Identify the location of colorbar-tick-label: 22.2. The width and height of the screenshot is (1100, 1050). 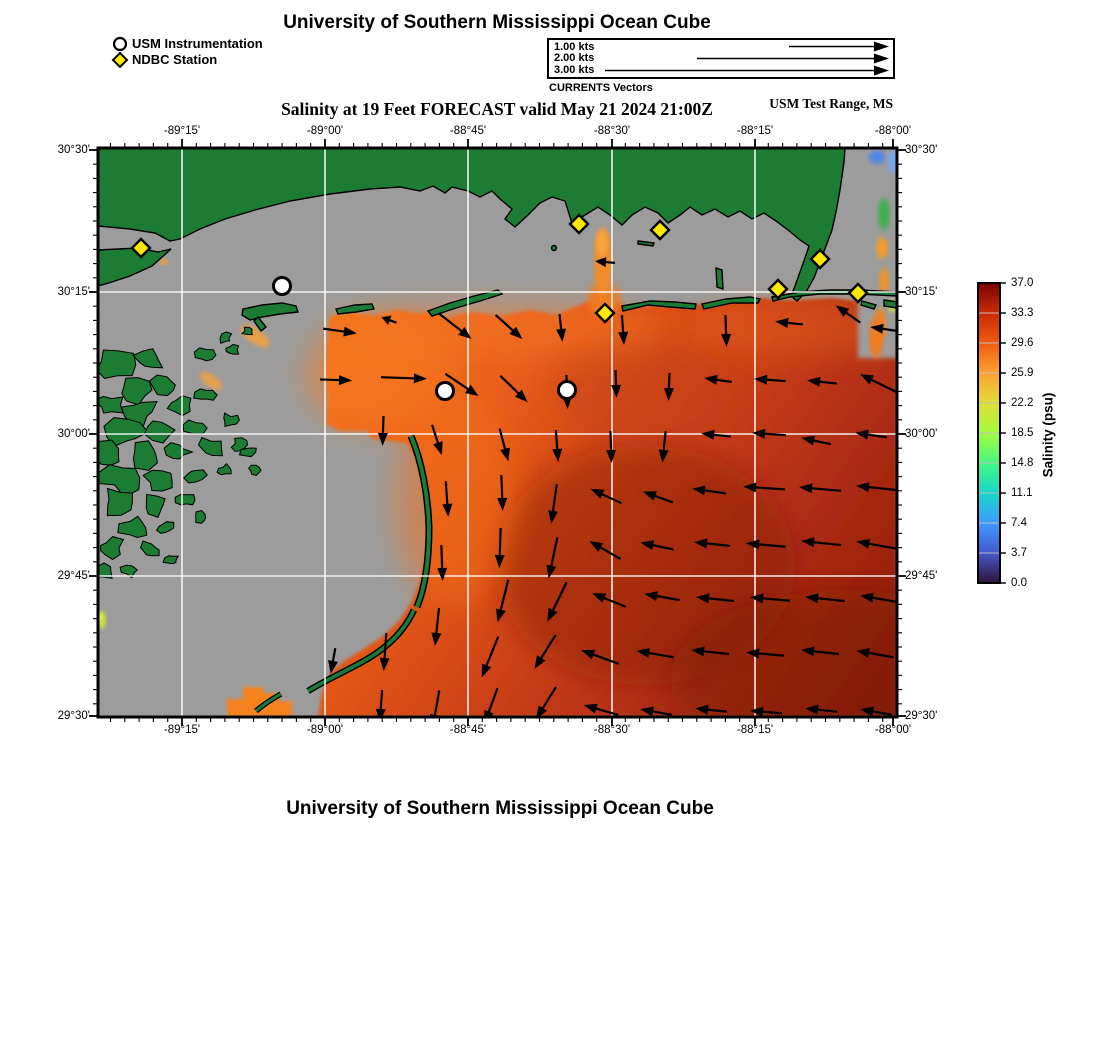
(1022, 403).